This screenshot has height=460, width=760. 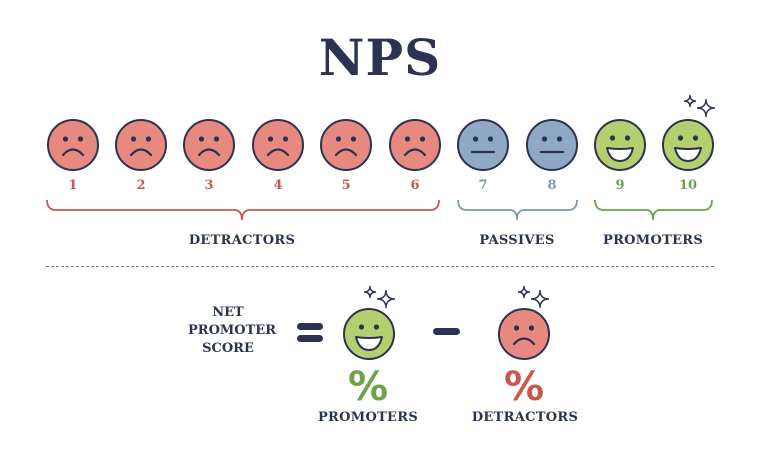 What do you see at coordinates (483, 185) in the screenshot?
I see `score-7: 7` at bounding box center [483, 185].